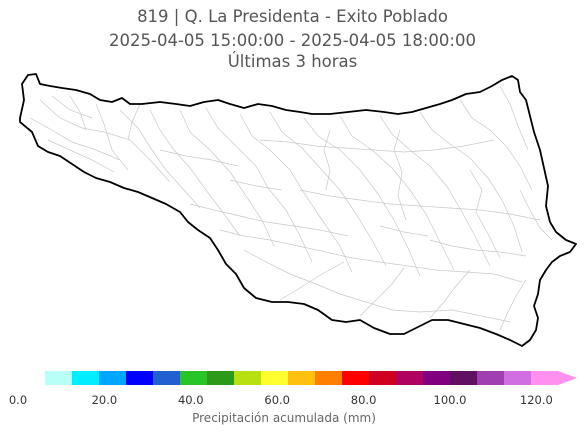  Describe the element at coordinates (567, 378) in the screenshot. I see `colorbar-extend-arrow` at that location.